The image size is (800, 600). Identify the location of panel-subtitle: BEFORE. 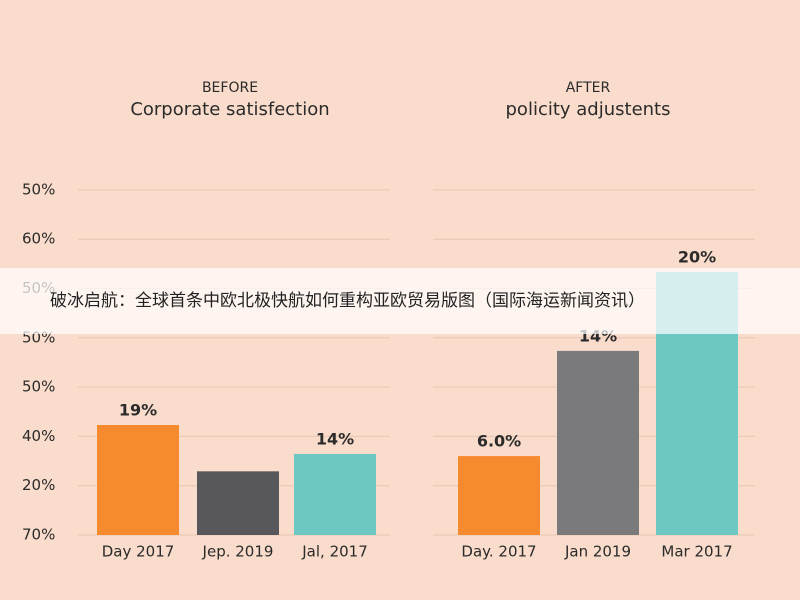
(230, 88).